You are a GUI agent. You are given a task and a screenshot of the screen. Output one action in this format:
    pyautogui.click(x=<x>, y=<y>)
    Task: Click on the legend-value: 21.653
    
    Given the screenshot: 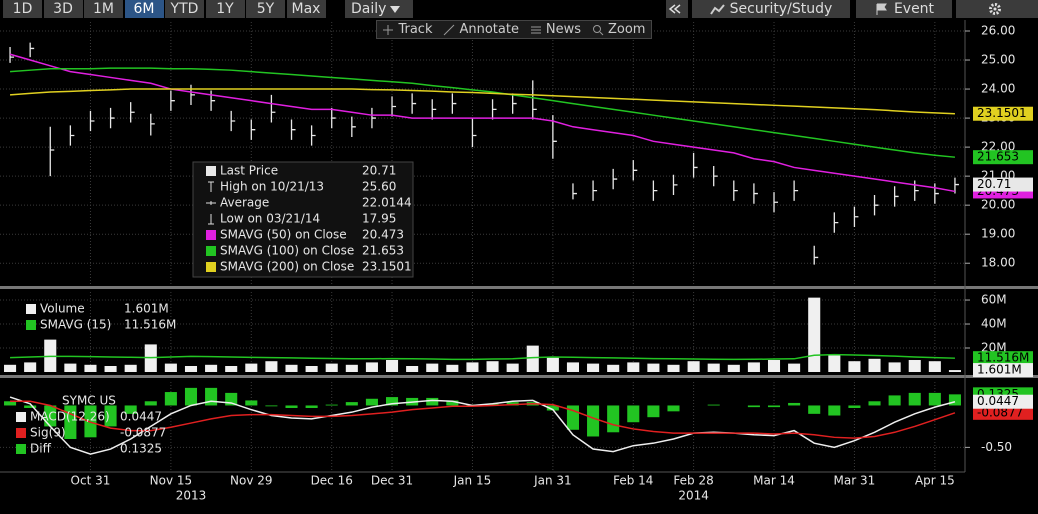 What is the action you would take?
    pyautogui.click(x=383, y=251)
    